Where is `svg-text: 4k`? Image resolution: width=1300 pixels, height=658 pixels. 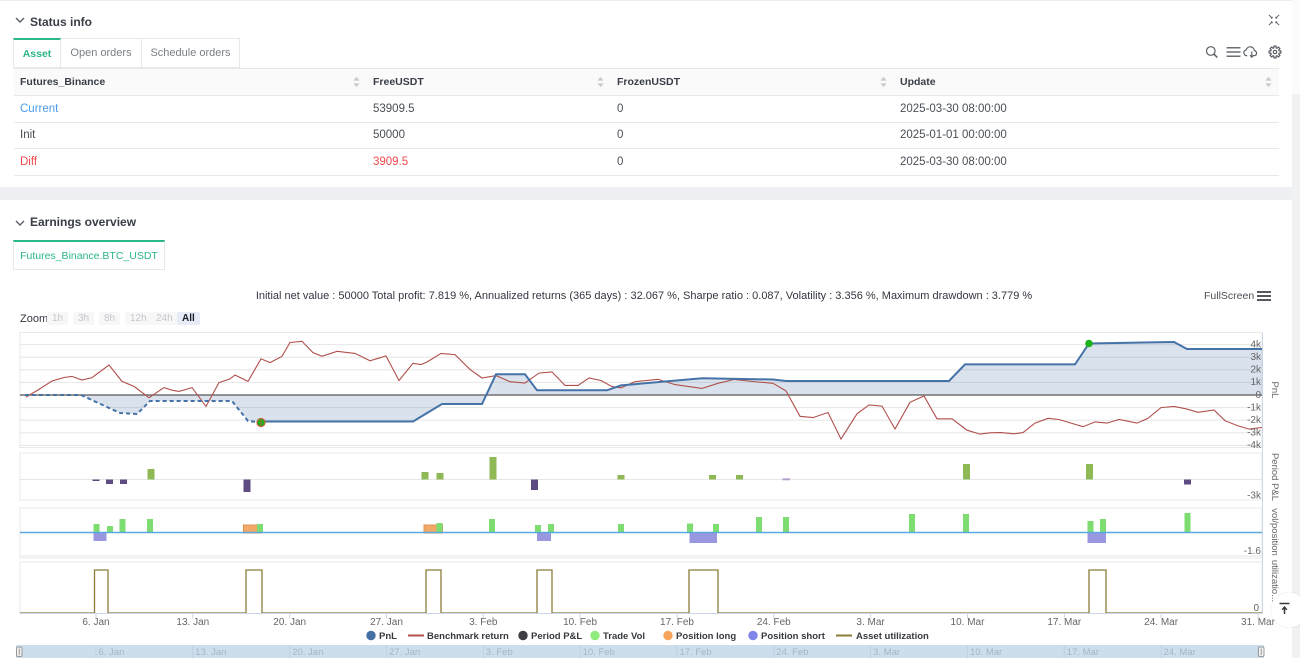 svg-text: 4k is located at coordinates (1256, 344).